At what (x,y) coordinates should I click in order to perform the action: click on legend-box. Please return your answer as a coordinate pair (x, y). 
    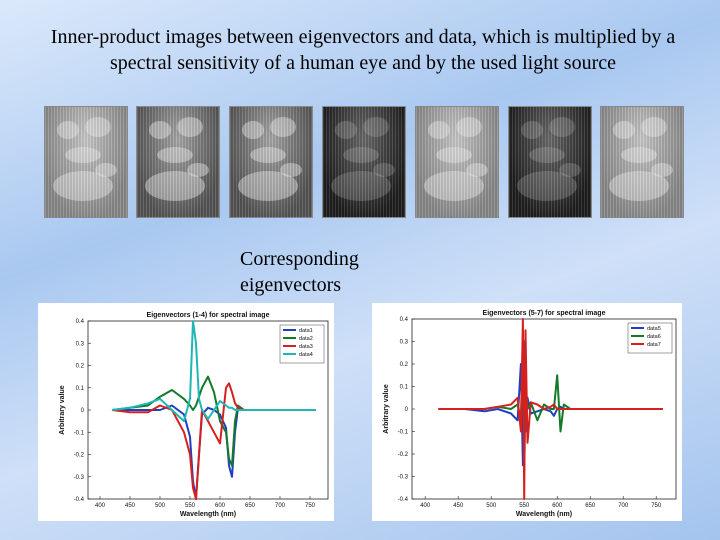
    Looking at the image, I should click on (302, 344).